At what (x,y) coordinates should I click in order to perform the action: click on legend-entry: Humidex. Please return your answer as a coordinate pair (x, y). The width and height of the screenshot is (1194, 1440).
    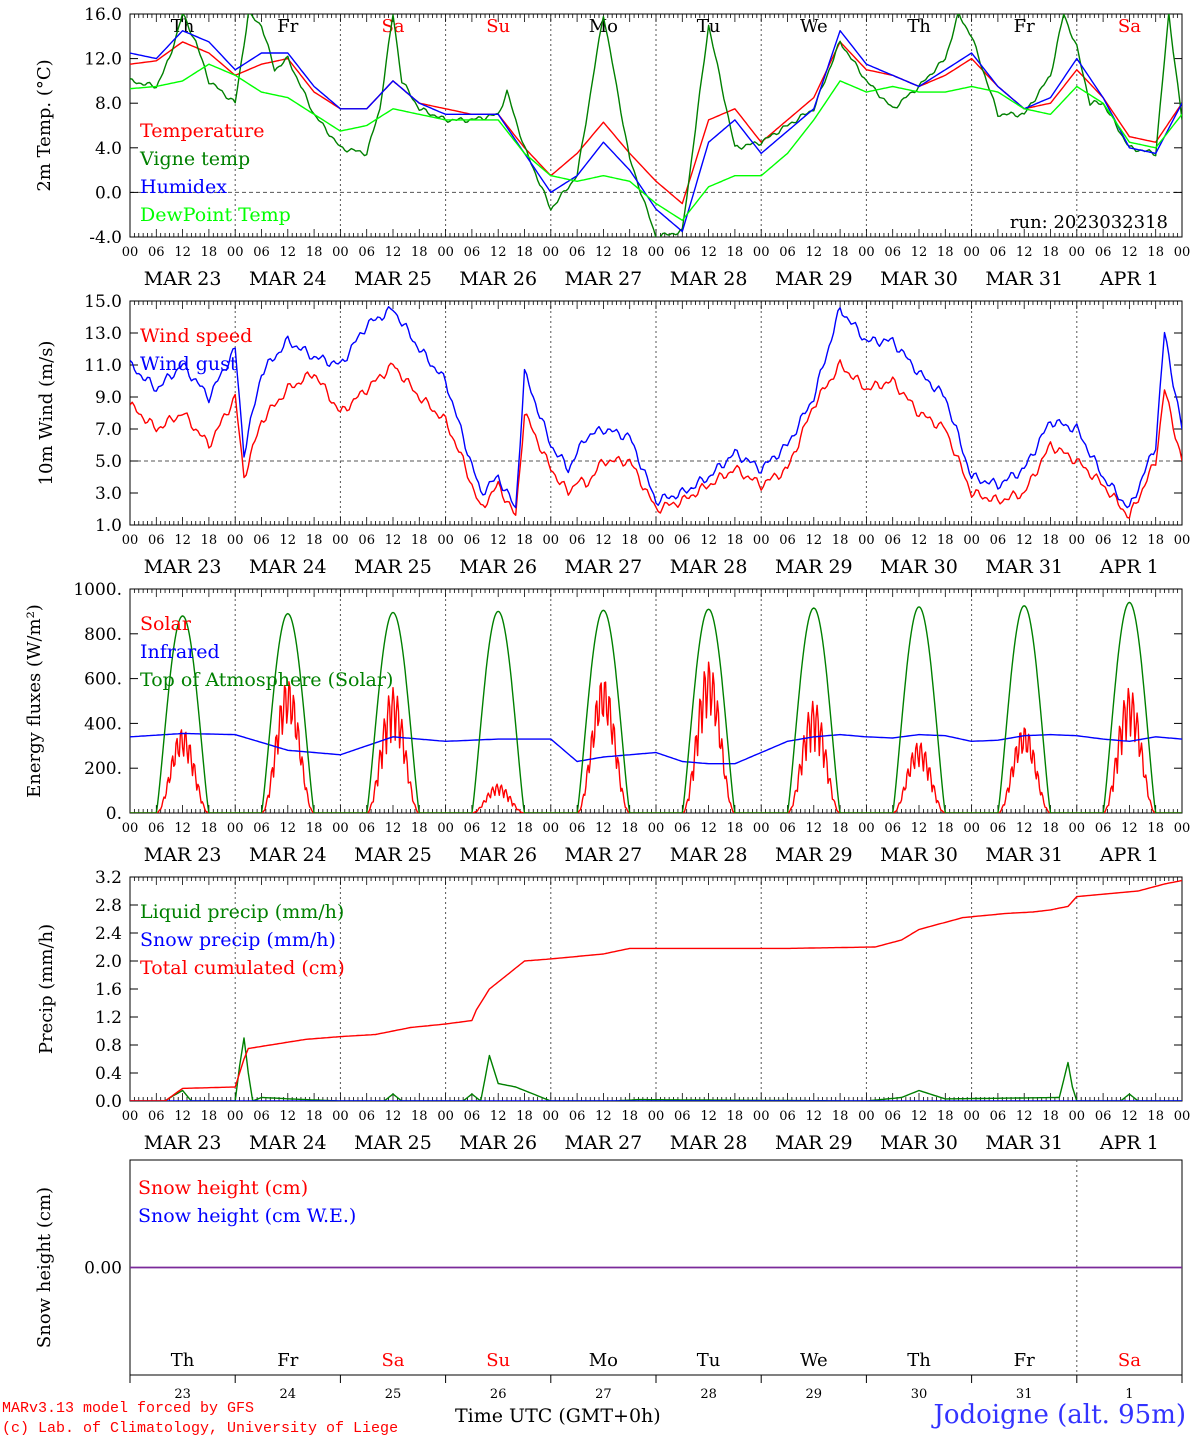
    Looking at the image, I should click on (183, 187).